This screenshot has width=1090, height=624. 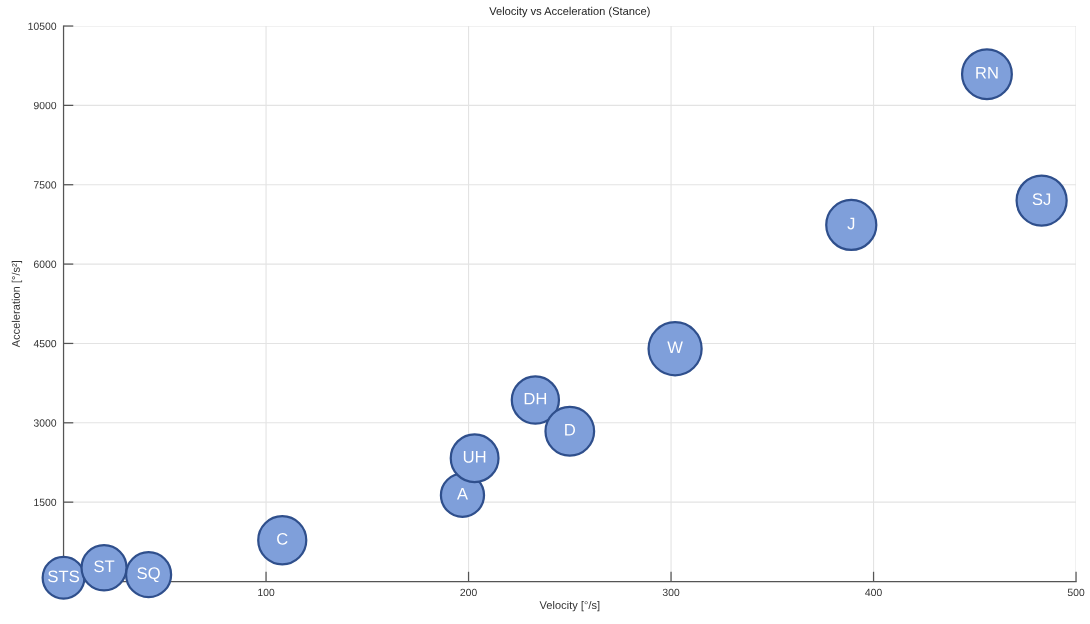 What do you see at coordinates (675, 347) in the screenshot?
I see `annotation: W` at bounding box center [675, 347].